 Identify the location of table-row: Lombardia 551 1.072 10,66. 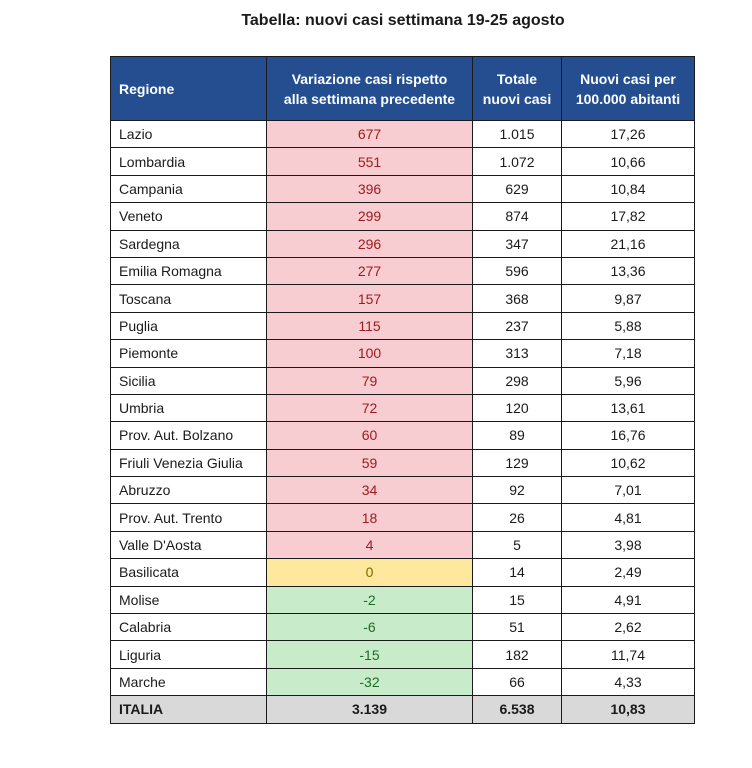
(402, 161).